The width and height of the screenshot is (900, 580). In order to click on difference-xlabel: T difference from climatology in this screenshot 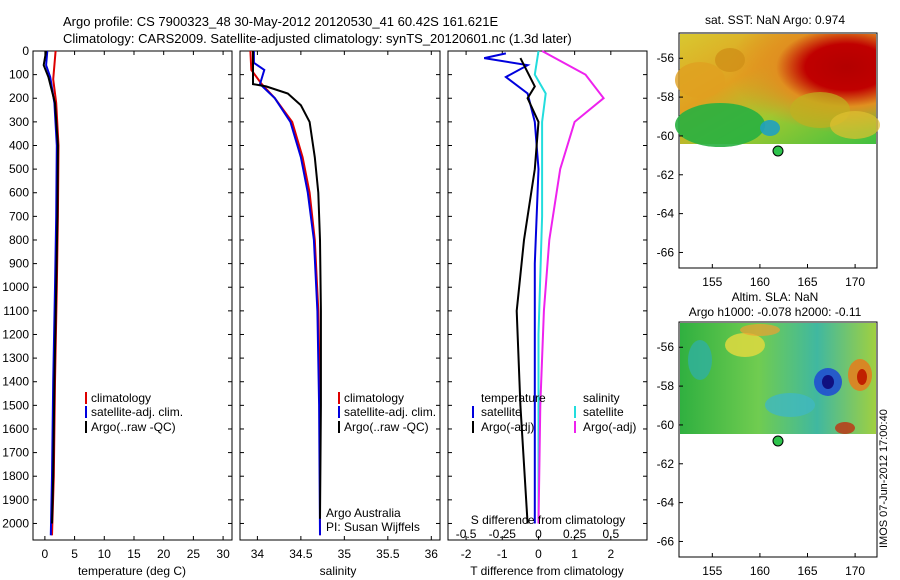, I will do `click(547, 571)`.